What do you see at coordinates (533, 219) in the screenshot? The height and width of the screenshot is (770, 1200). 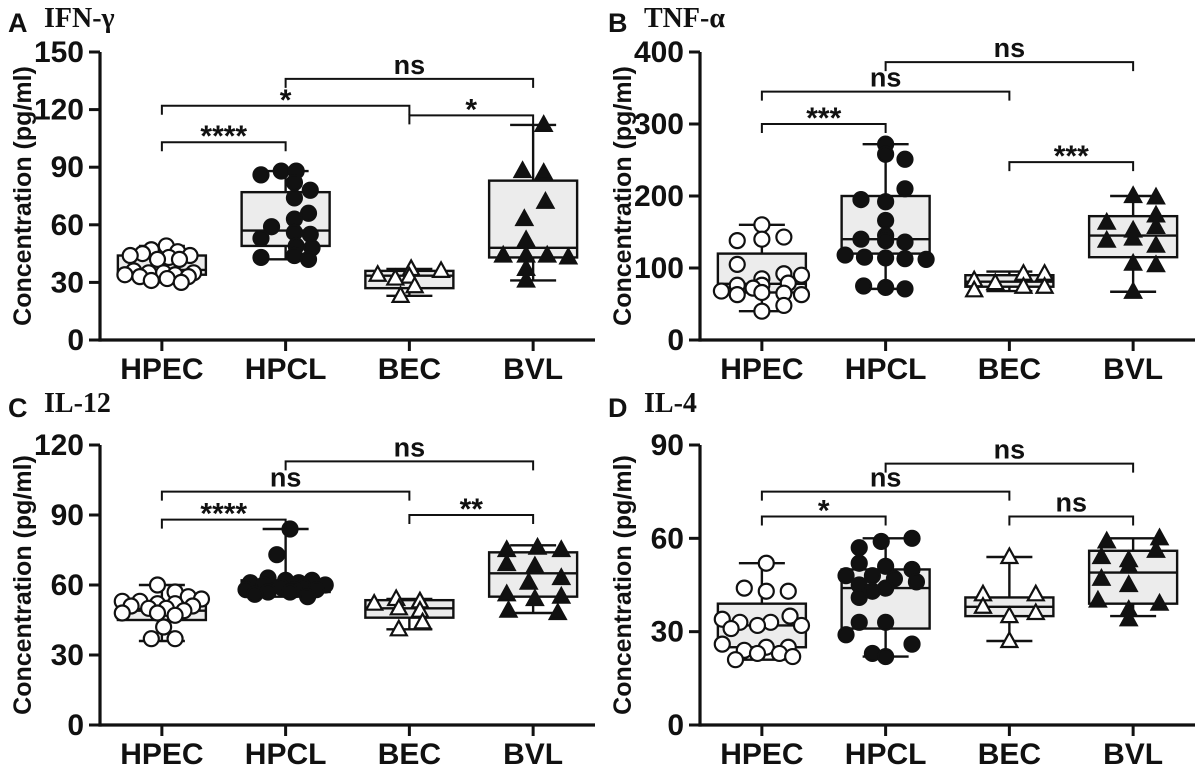 I see `box` at bounding box center [533, 219].